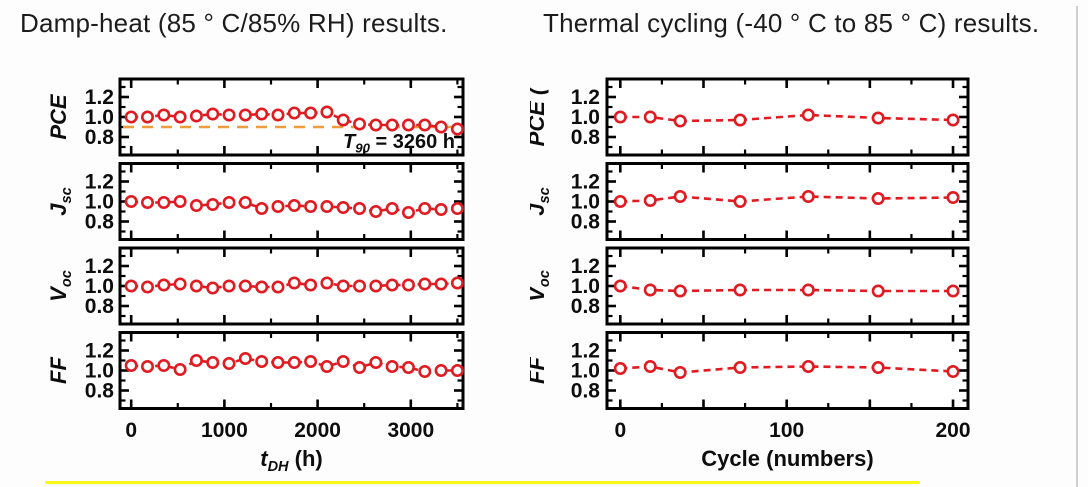  I want to click on panel-PCE: 1.21.00.8 PCE (, so click(750, 117).